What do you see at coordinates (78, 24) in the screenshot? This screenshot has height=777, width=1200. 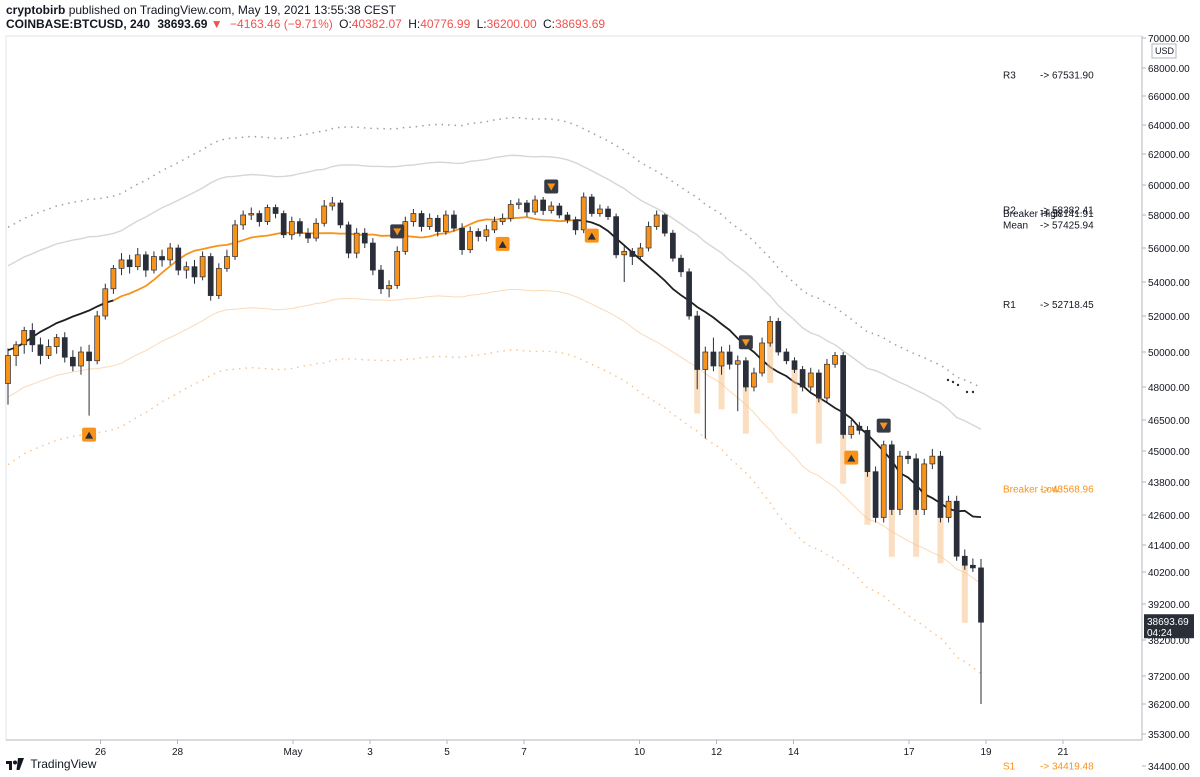 I see `symbol-label: COINBASE:BTCUSD, 240` at bounding box center [78, 24].